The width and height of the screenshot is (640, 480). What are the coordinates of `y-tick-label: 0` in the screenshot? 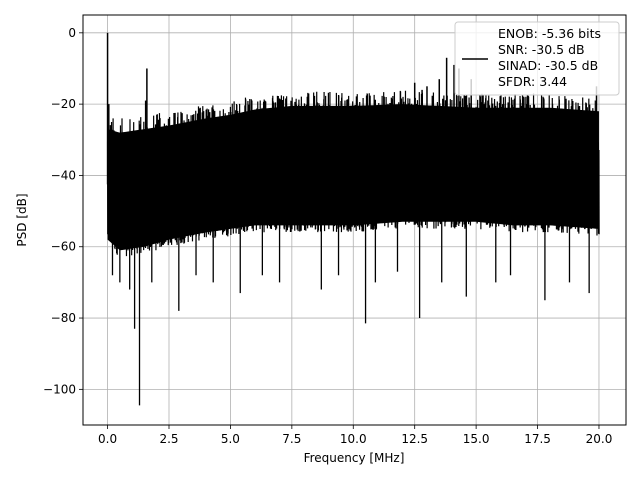 It's located at (72, 33).